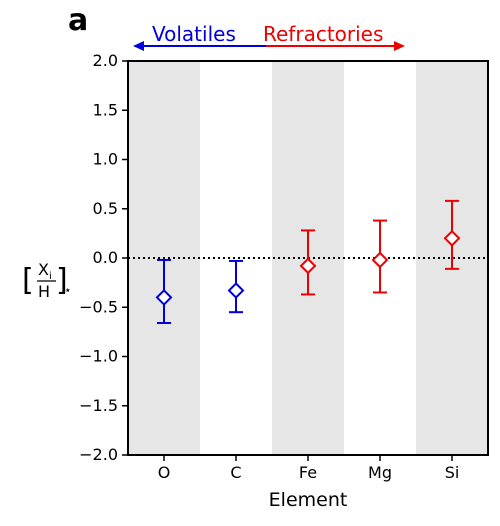  I want to click on x-axis-ticks: O C Fe Mg Si, so click(309, 468).